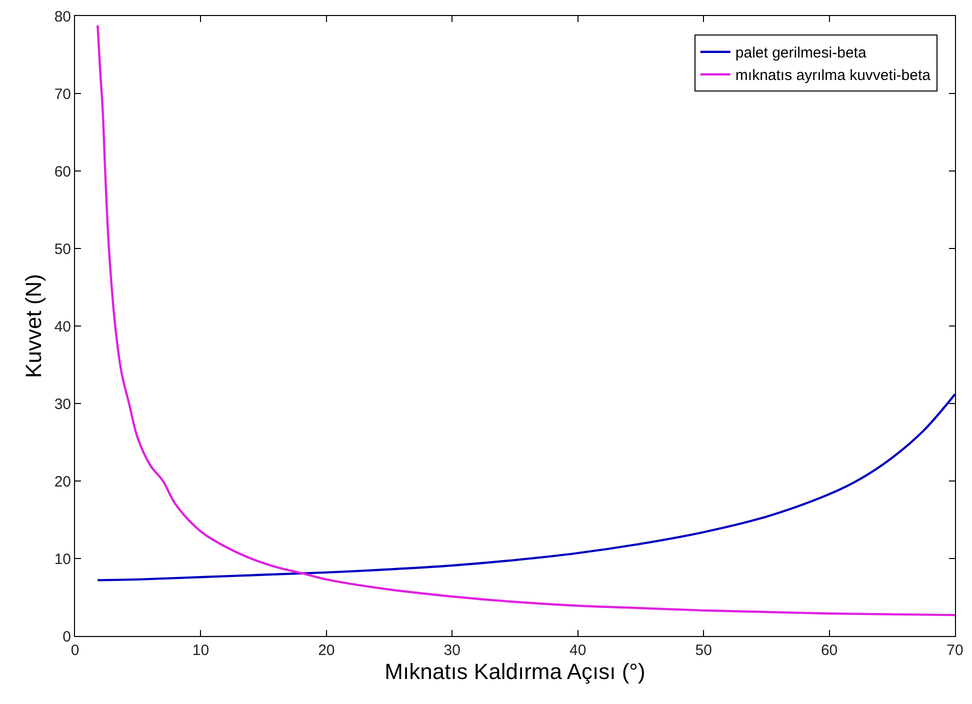 This screenshot has height=704, width=972. I want to click on y-tick-label: 40, so click(62, 327).